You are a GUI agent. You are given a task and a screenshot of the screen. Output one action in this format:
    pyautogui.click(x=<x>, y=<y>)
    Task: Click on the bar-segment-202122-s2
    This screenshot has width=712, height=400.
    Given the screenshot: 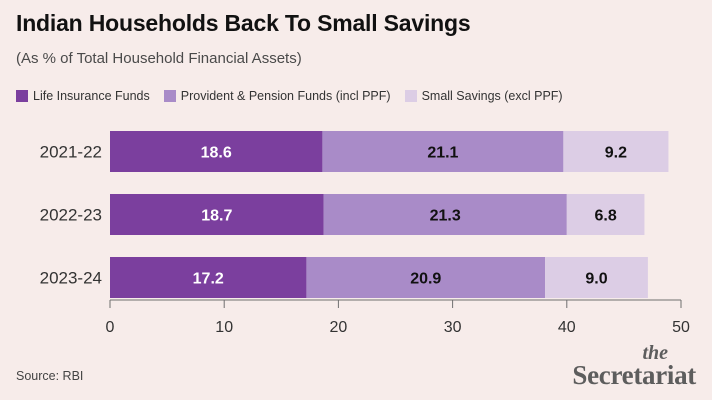 What is the action you would take?
    pyautogui.click(x=616, y=151)
    